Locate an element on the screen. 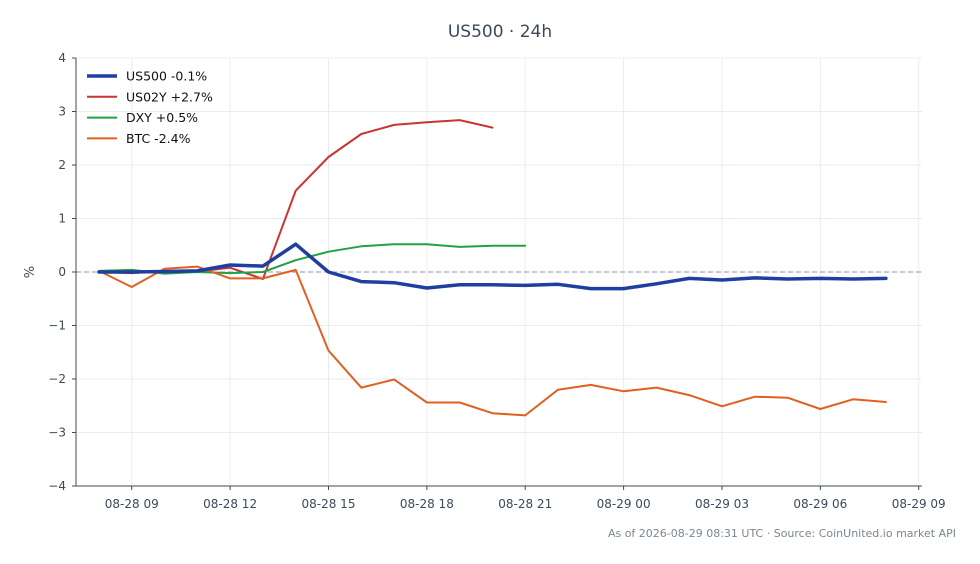  x-tick-label: 08-28 21 is located at coordinates (525, 504).